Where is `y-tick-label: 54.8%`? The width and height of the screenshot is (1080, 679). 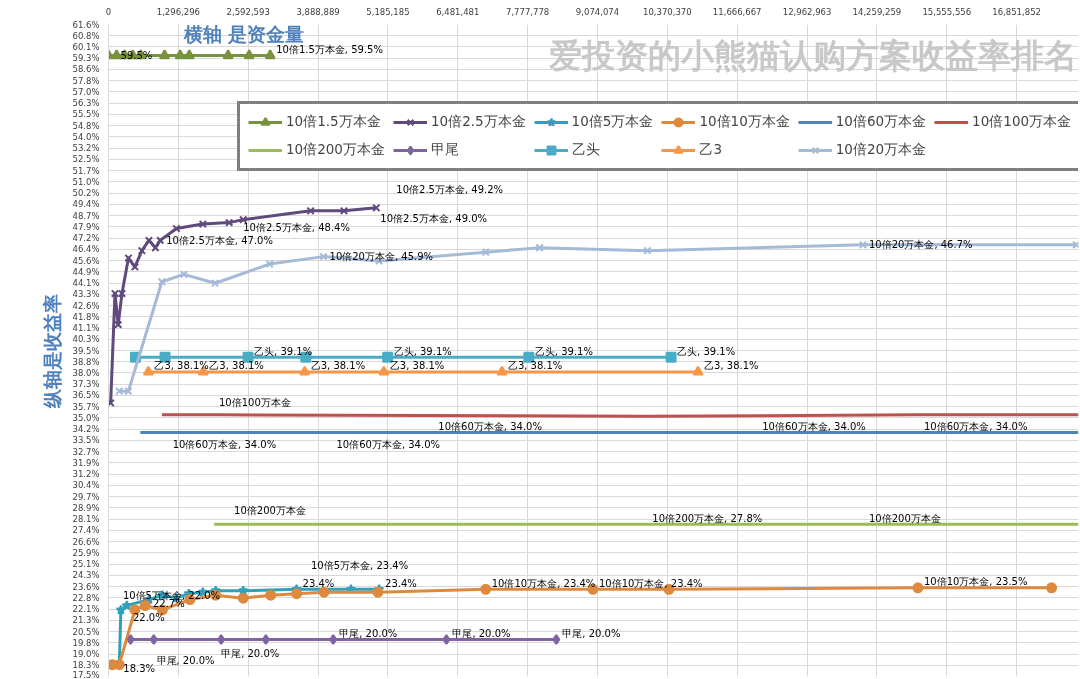
y-tick-label: 54.8% is located at coordinates (86, 125).